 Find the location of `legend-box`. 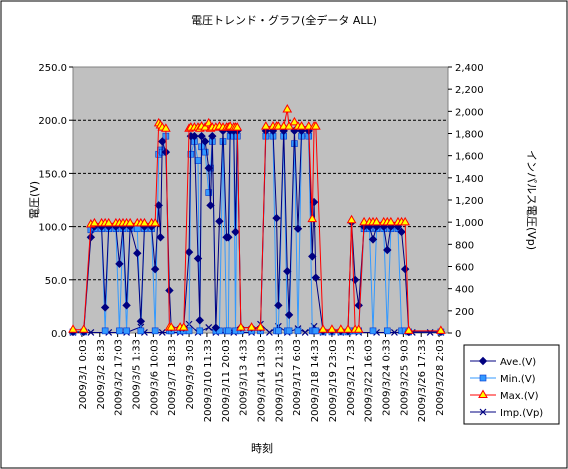

legend-box is located at coordinates (511, 384).